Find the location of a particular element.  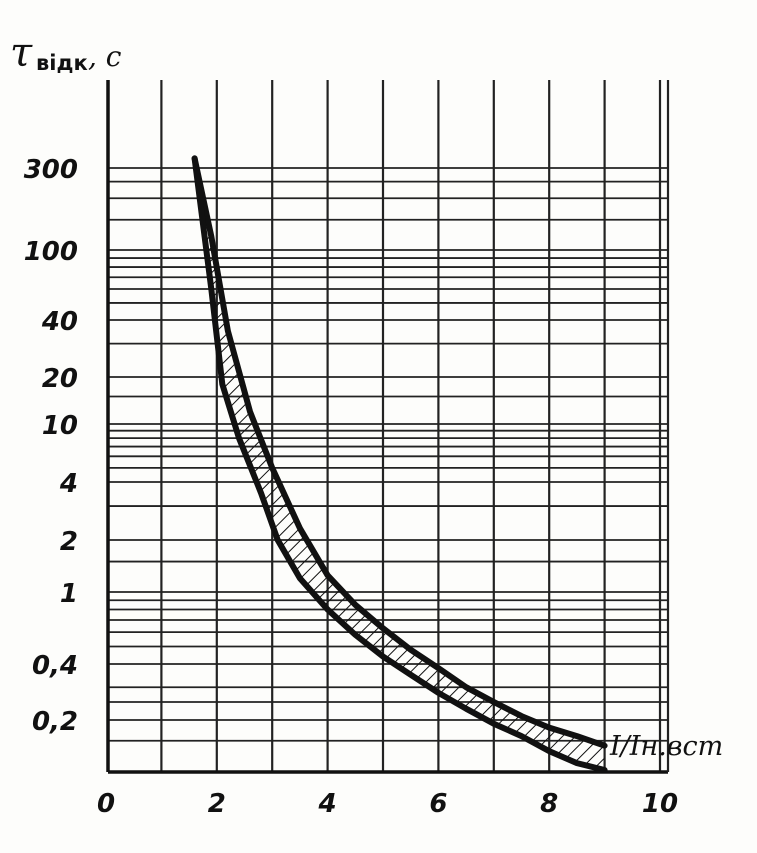

y-tick-label: 0,4 is located at coordinates (55, 666).